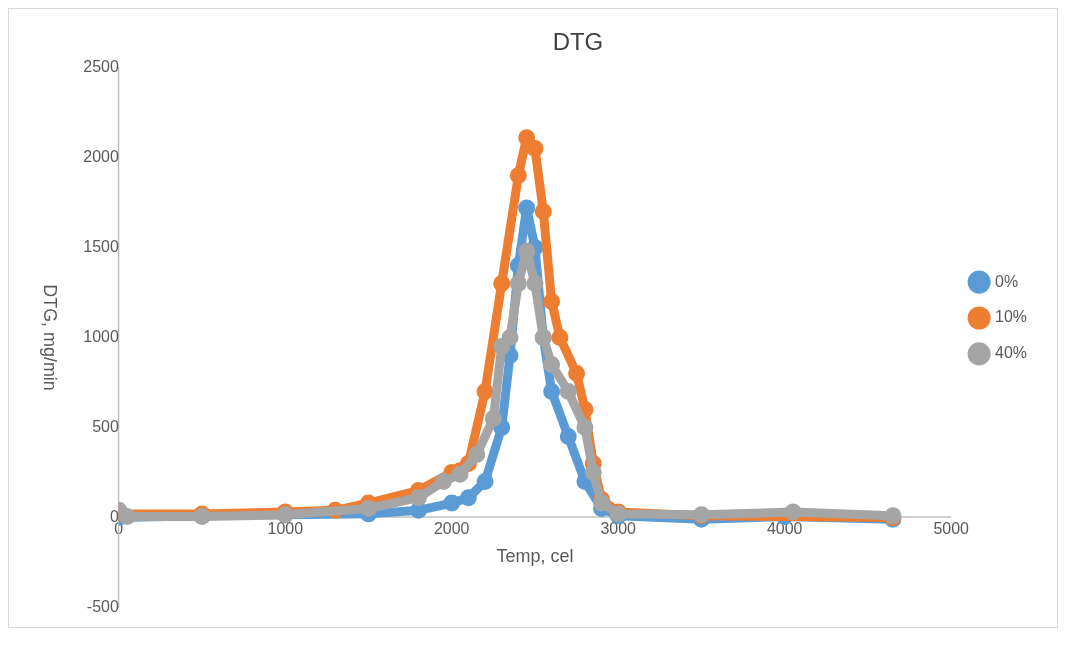 Image resolution: width=1076 pixels, height=647 pixels. I want to click on legend-label: 0%, so click(1007, 281).